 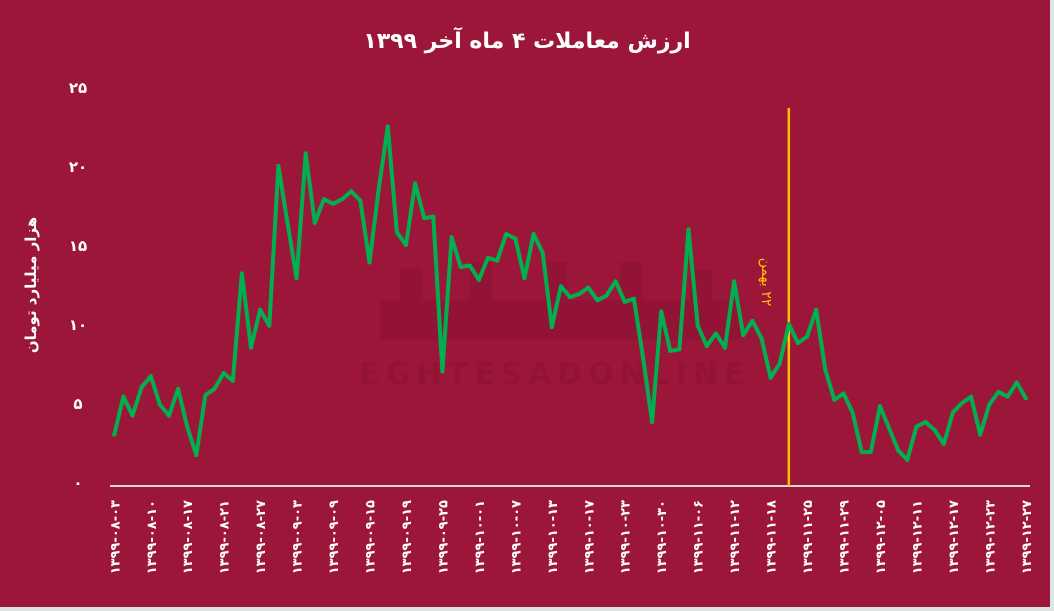 What do you see at coordinates (480, 537) in the screenshot?
I see `x-tick-label: ۱۳۹۹-۱۰-۰۱` at bounding box center [480, 537].